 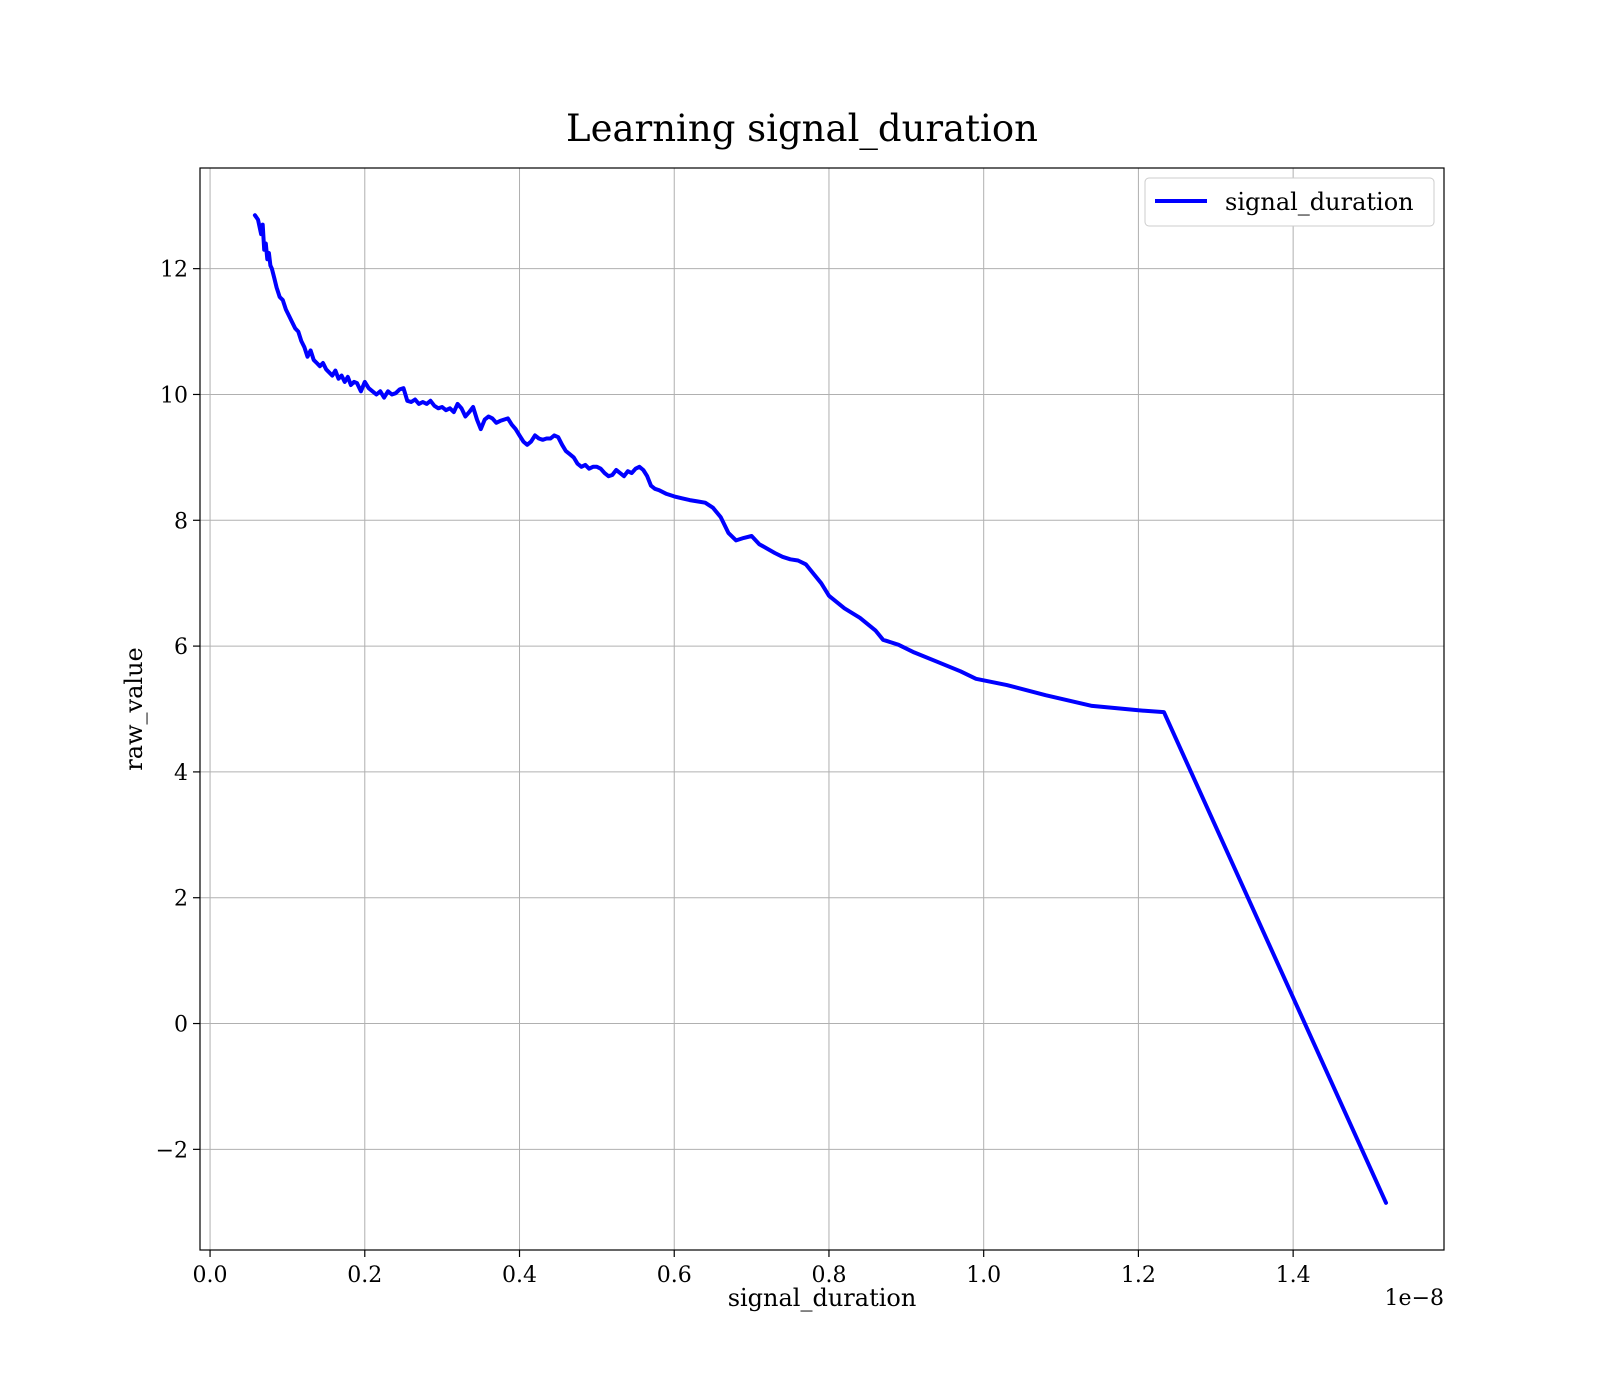 What do you see at coordinates (364, 1275) in the screenshot?
I see `x-tick-label: 0.2` at bounding box center [364, 1275].